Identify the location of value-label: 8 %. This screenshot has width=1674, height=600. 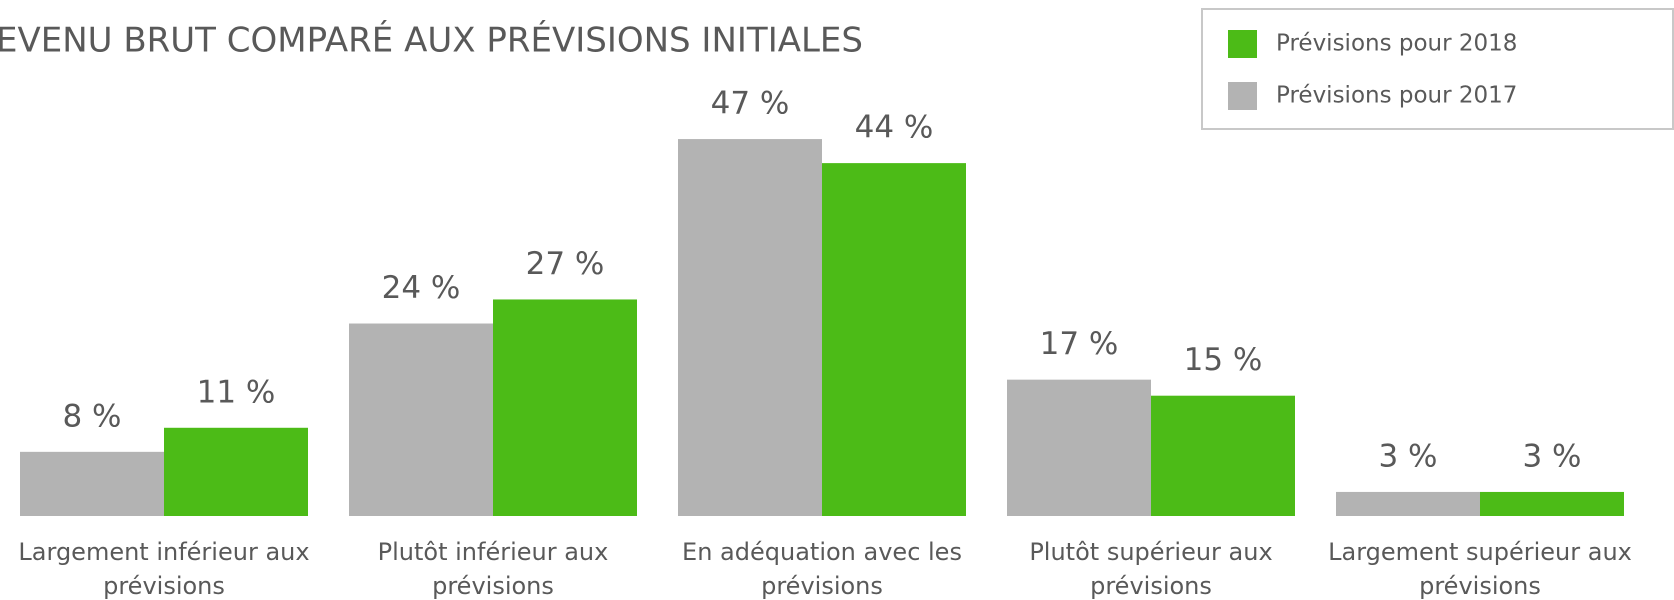
(91, 416).